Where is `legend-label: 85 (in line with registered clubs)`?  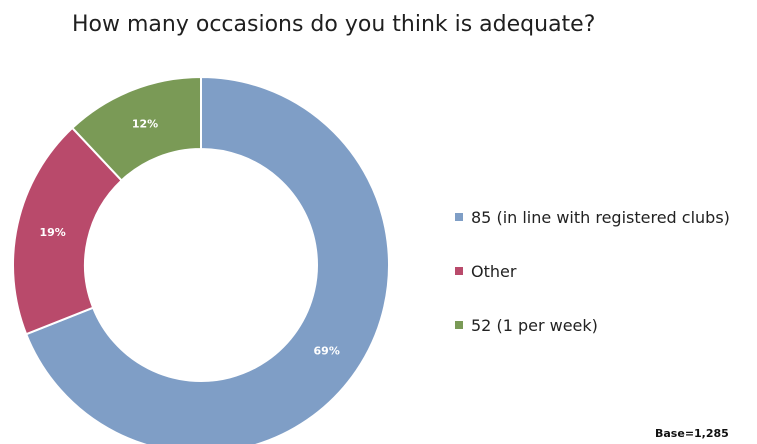
legend-label: 85 (in line with registered clubs) is located at coordinates (600, 217).